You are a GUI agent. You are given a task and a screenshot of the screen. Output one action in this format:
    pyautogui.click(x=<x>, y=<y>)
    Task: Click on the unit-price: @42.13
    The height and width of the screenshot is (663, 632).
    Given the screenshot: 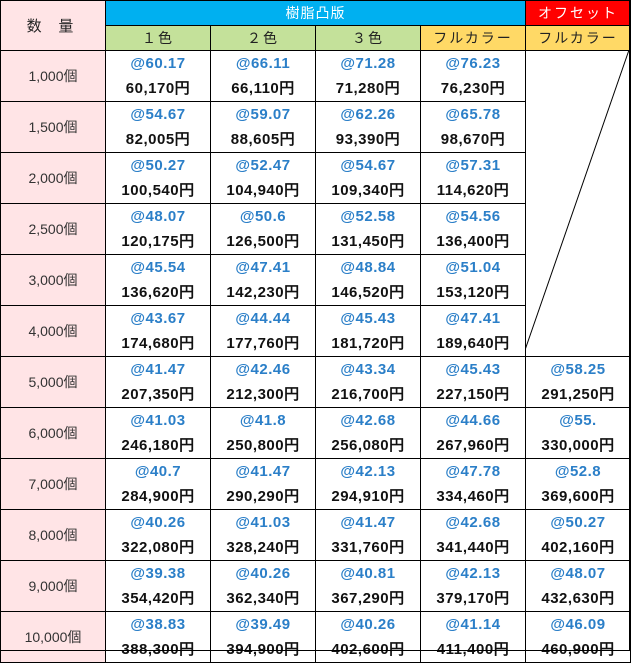 What is the action you would take?
    pyautogui.click(x=473, y=573)
    